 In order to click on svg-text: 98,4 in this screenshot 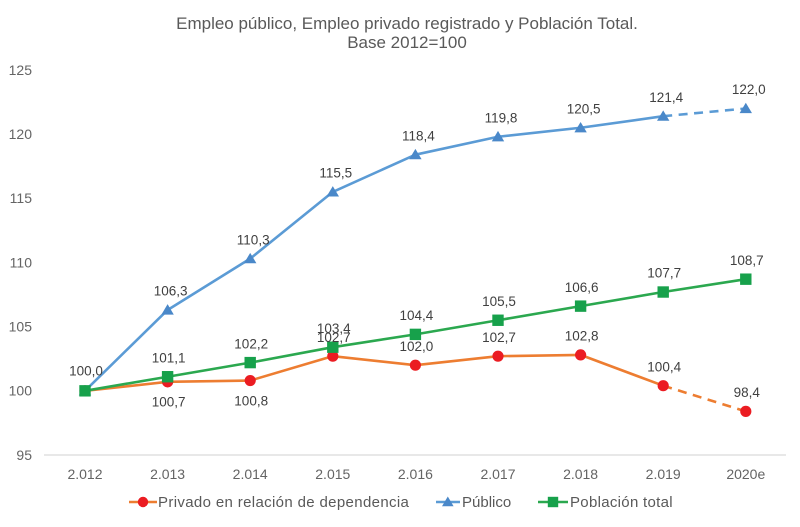, I will do `click(747, 392)`.